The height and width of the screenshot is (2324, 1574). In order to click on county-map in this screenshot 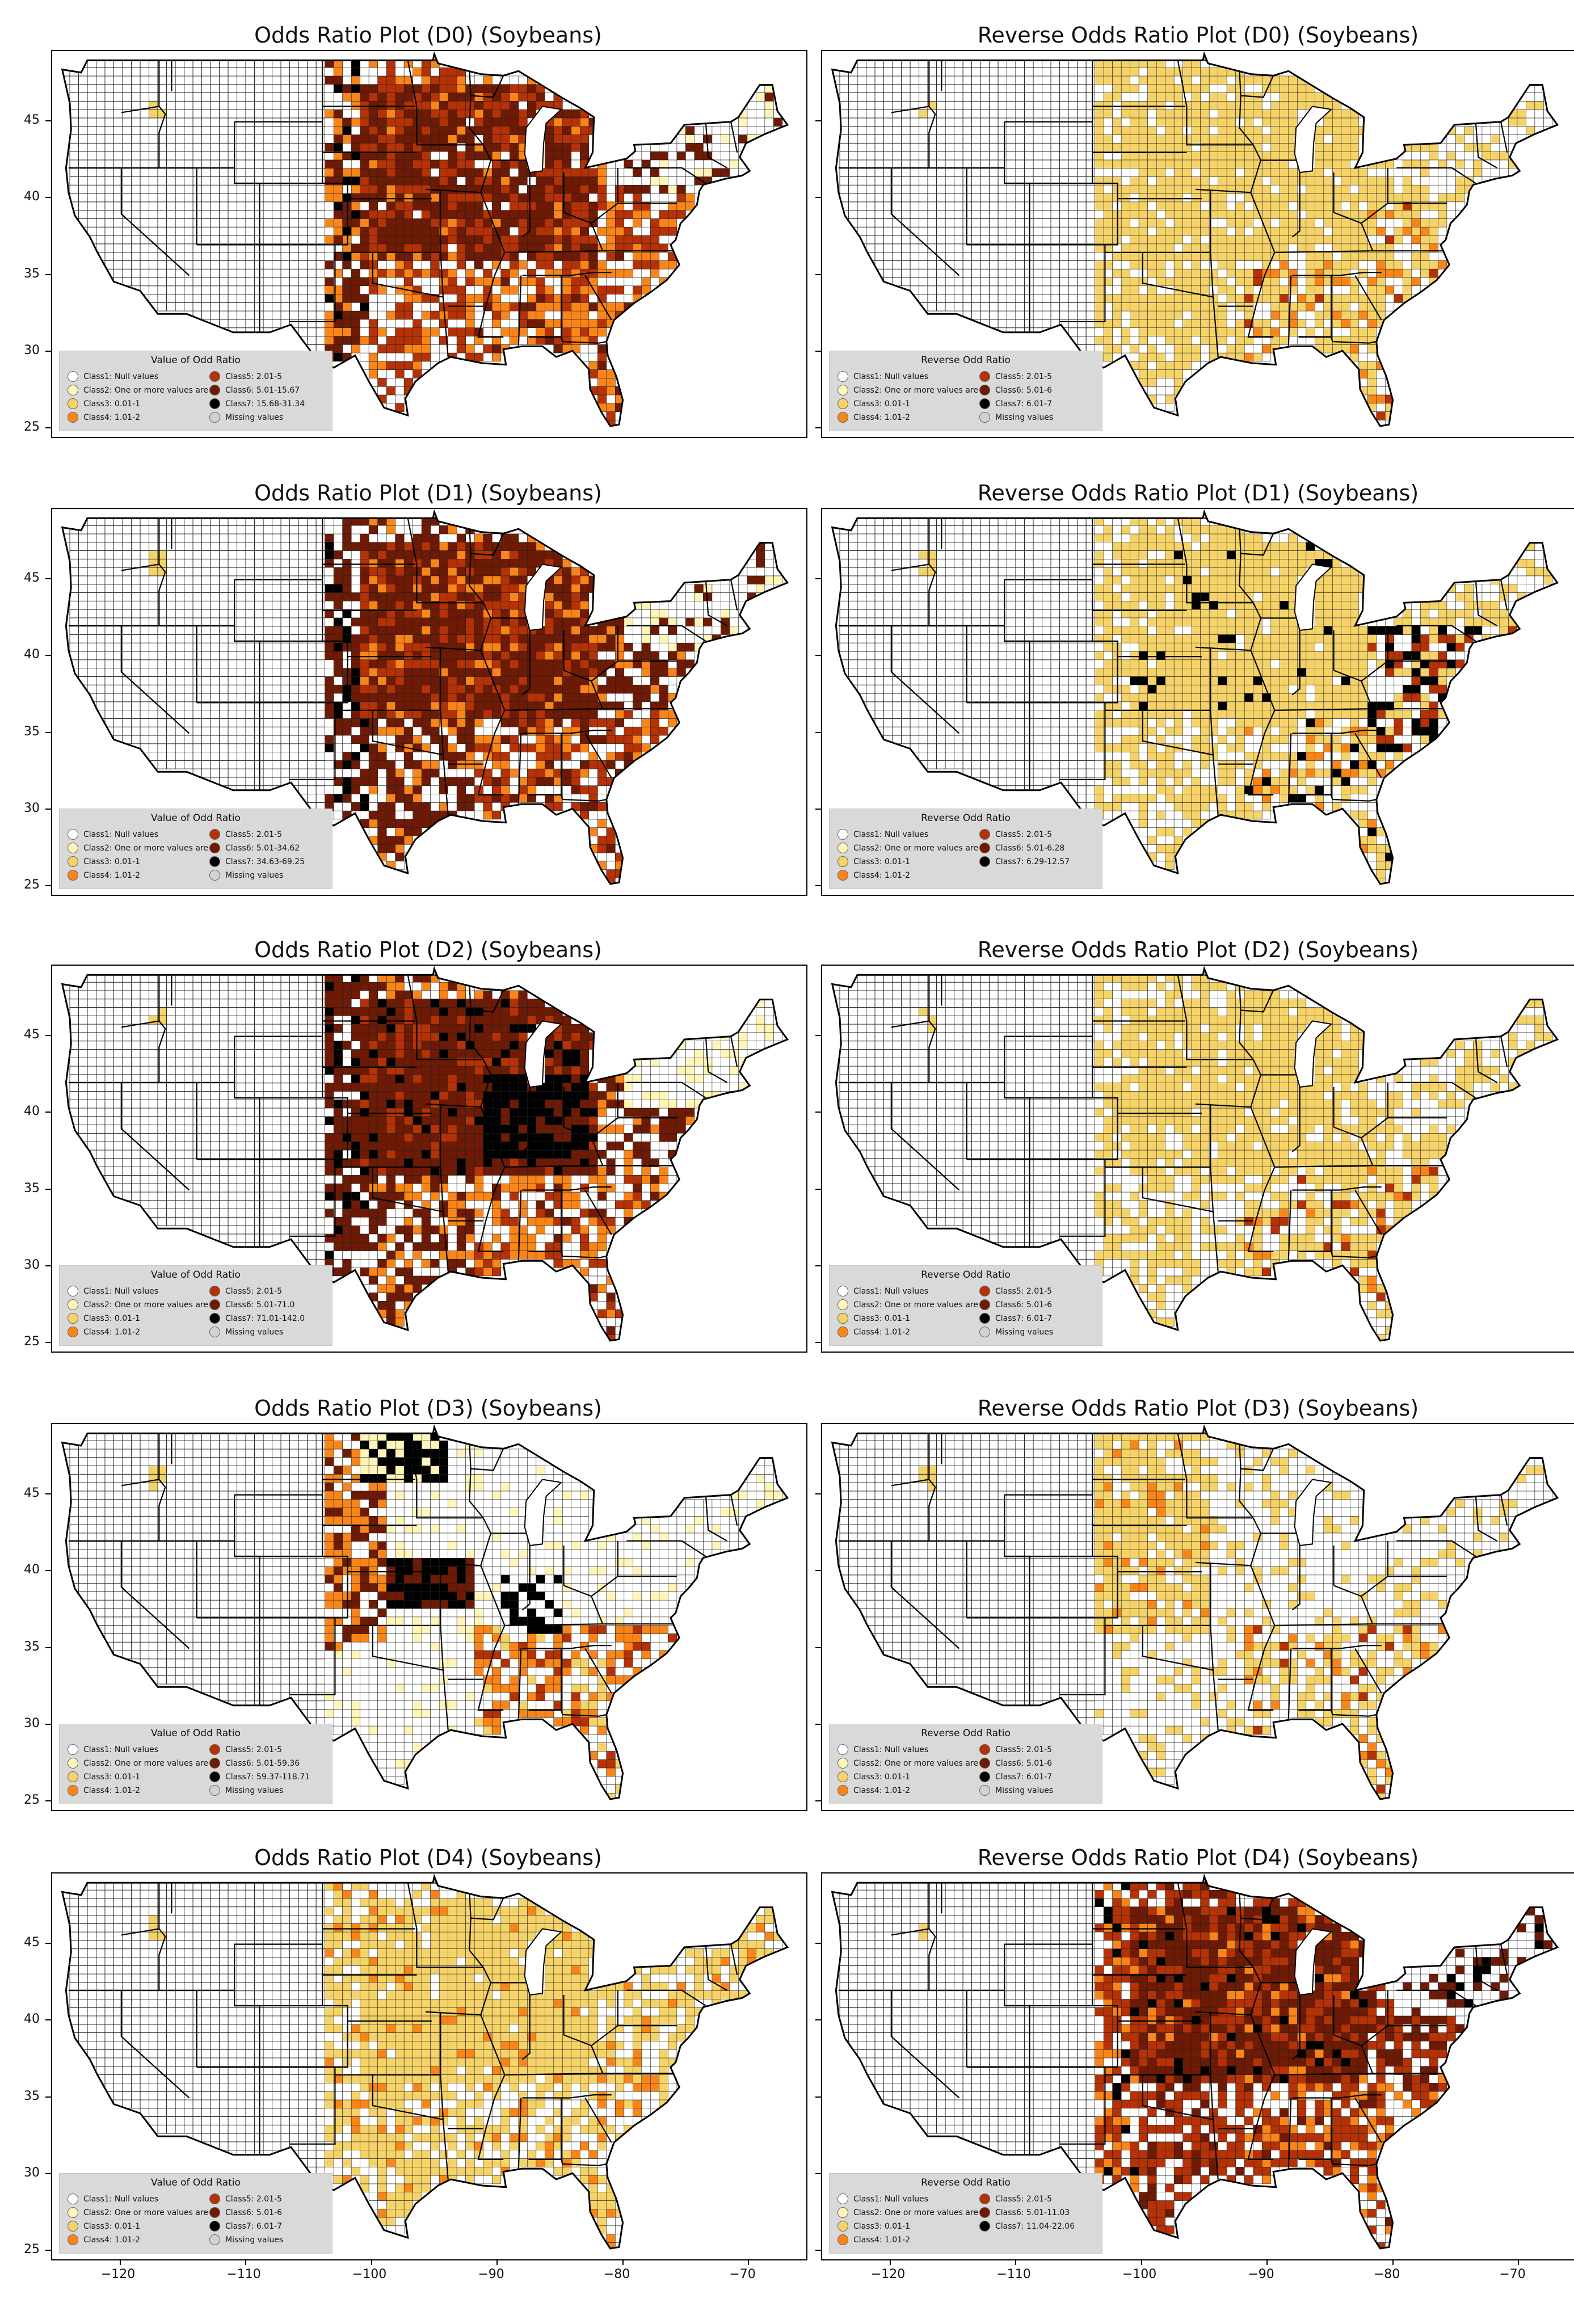, I will do `click(1195, 697)`.